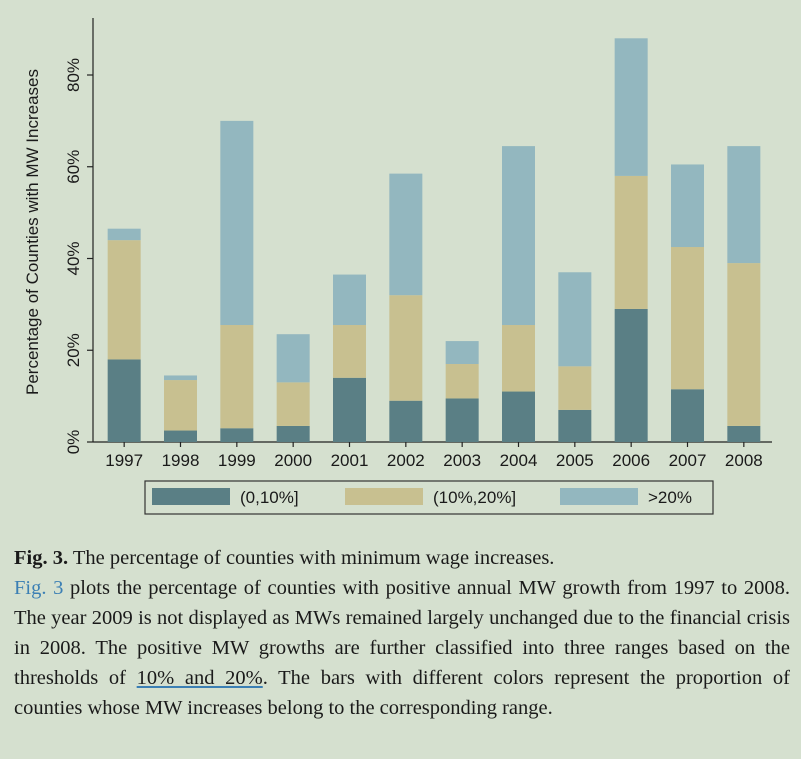  I want to click on y-axis-title: Percentage of Counties with MW Increases, so click(32, 232).